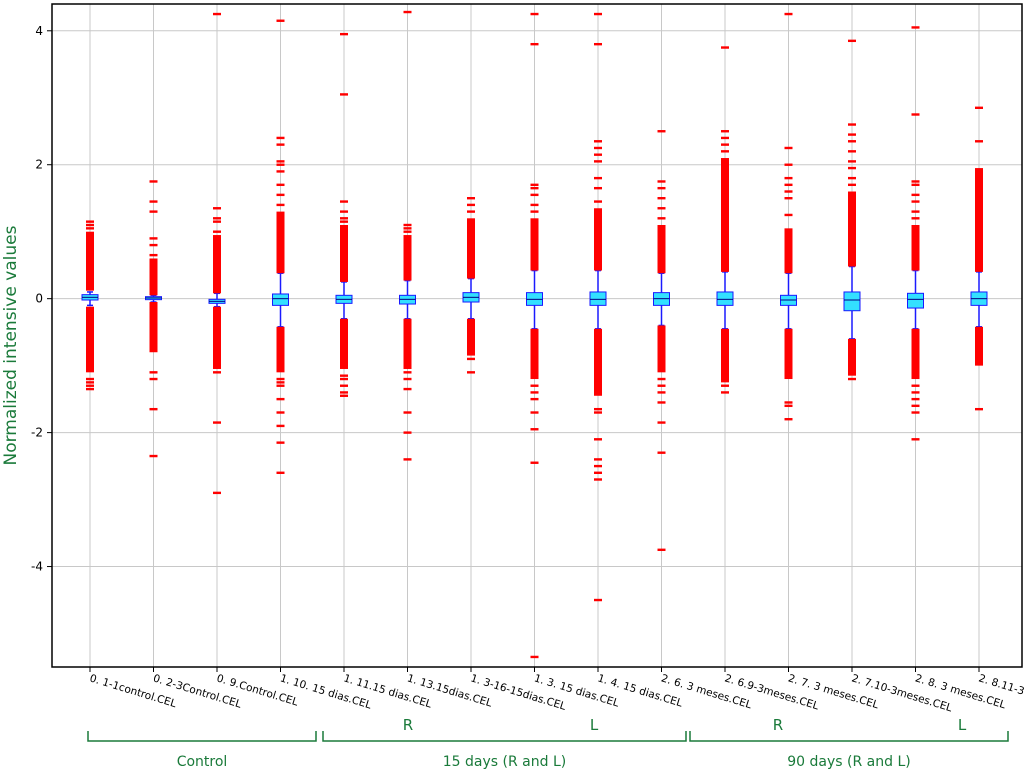 The height and width of the screenshot is (779, 1028). What do you see at coordinates (202, 750) in the screenshot?
I see `group-bracket: Control` at bounding box center [202, 750].